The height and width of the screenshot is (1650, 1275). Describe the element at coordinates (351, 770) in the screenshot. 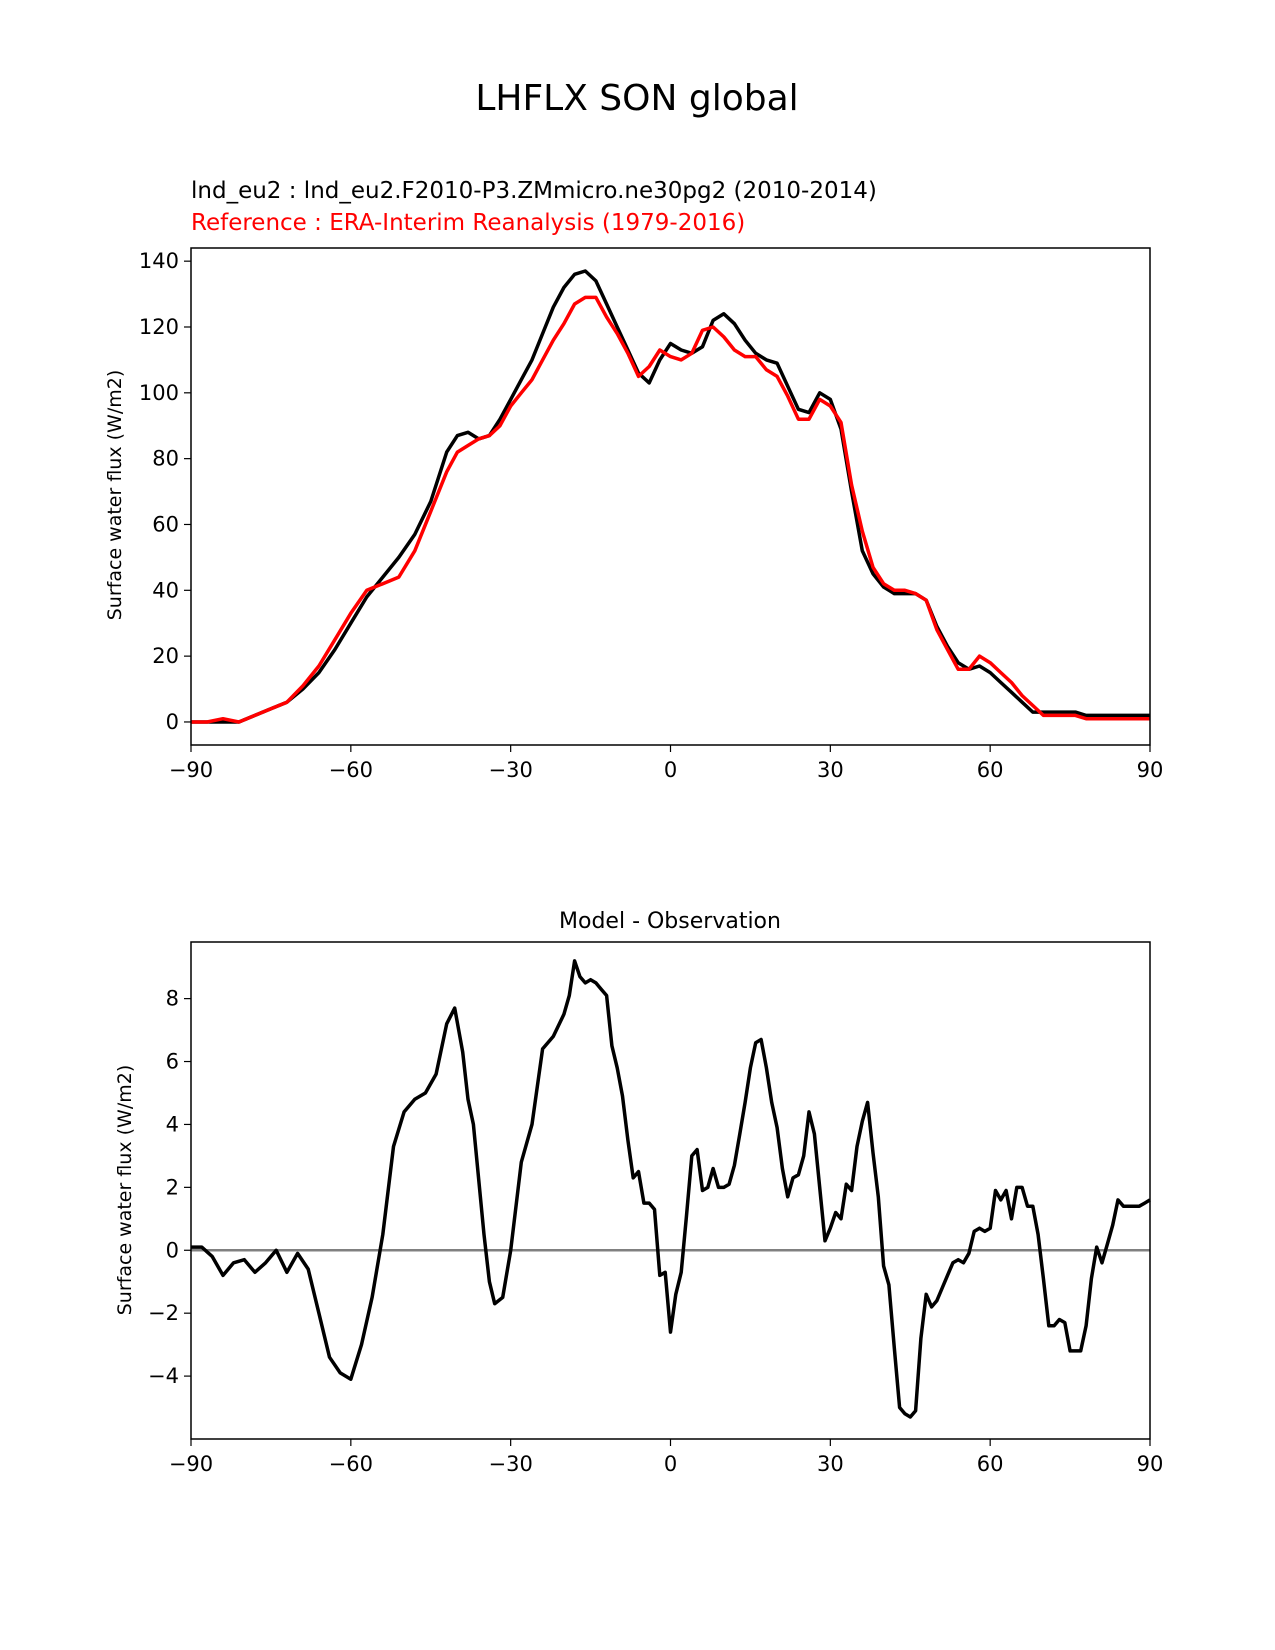

I see `top-x-tick-label: −60` at that location.